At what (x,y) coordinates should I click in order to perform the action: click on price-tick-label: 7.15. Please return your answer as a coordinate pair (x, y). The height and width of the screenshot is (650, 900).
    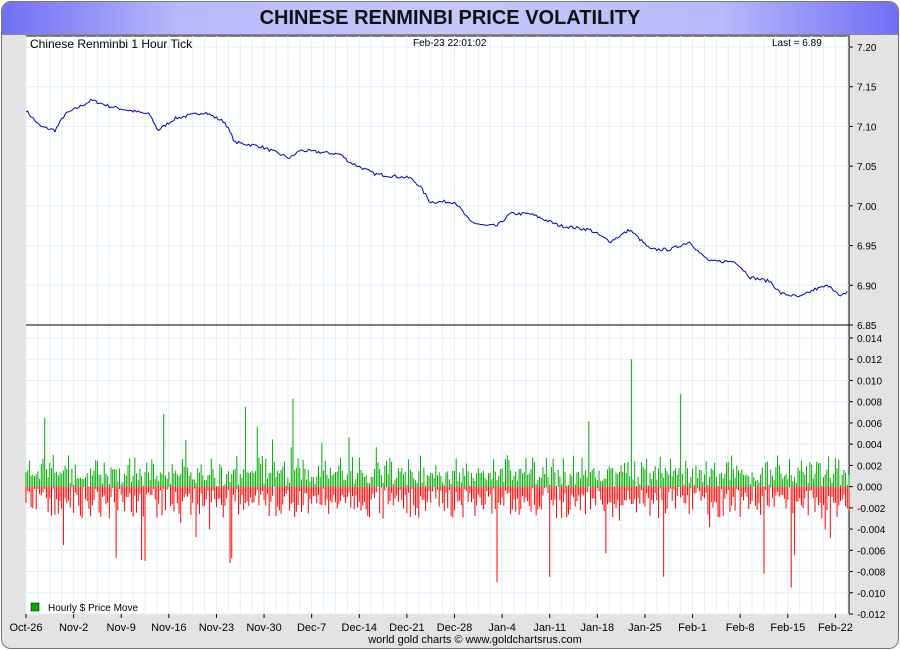
    Looking at the image, I should click on (867, 88).